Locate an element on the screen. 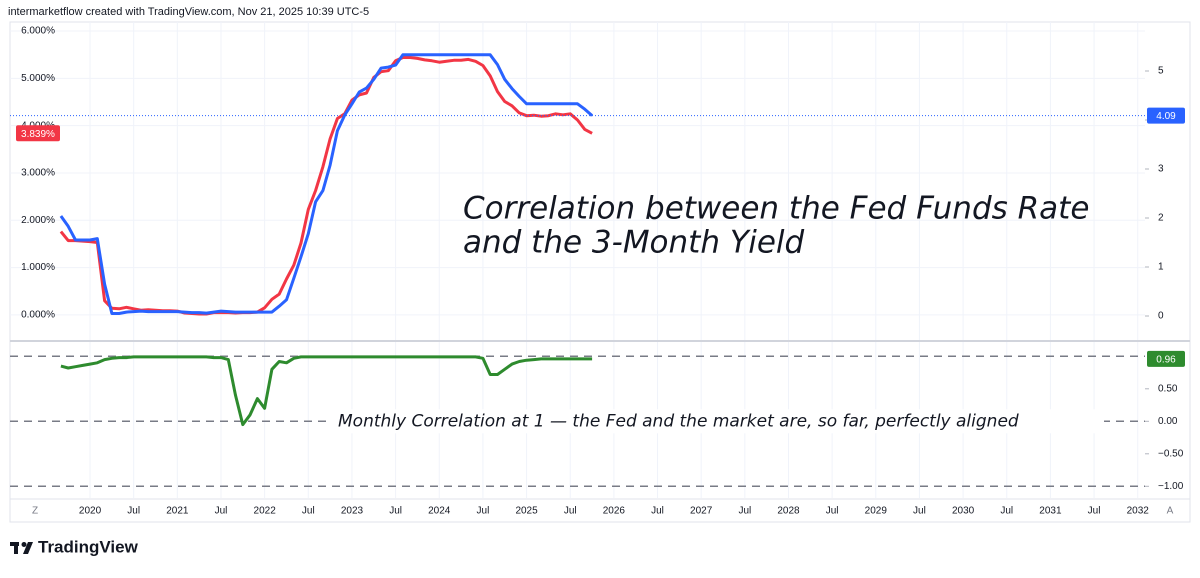 The image size is (1200, 578). x-tick-label: 2030 is located at coordinates (963, 511).